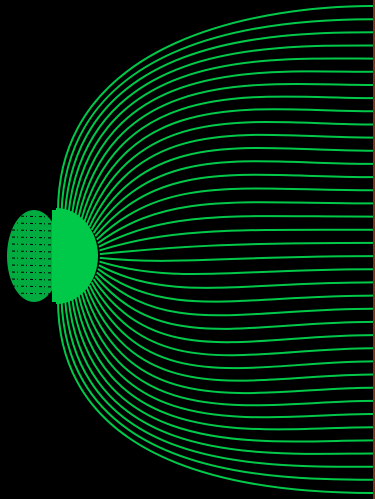 The image size is (375, 499). Describe the element at coordinates (77, 256) in the screenshot. I see `large-half-disk` at that location.